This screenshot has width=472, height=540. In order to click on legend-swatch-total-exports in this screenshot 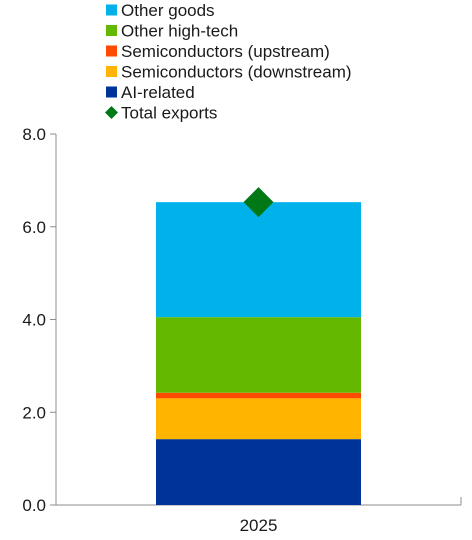, I will do `click(111, 112)`.